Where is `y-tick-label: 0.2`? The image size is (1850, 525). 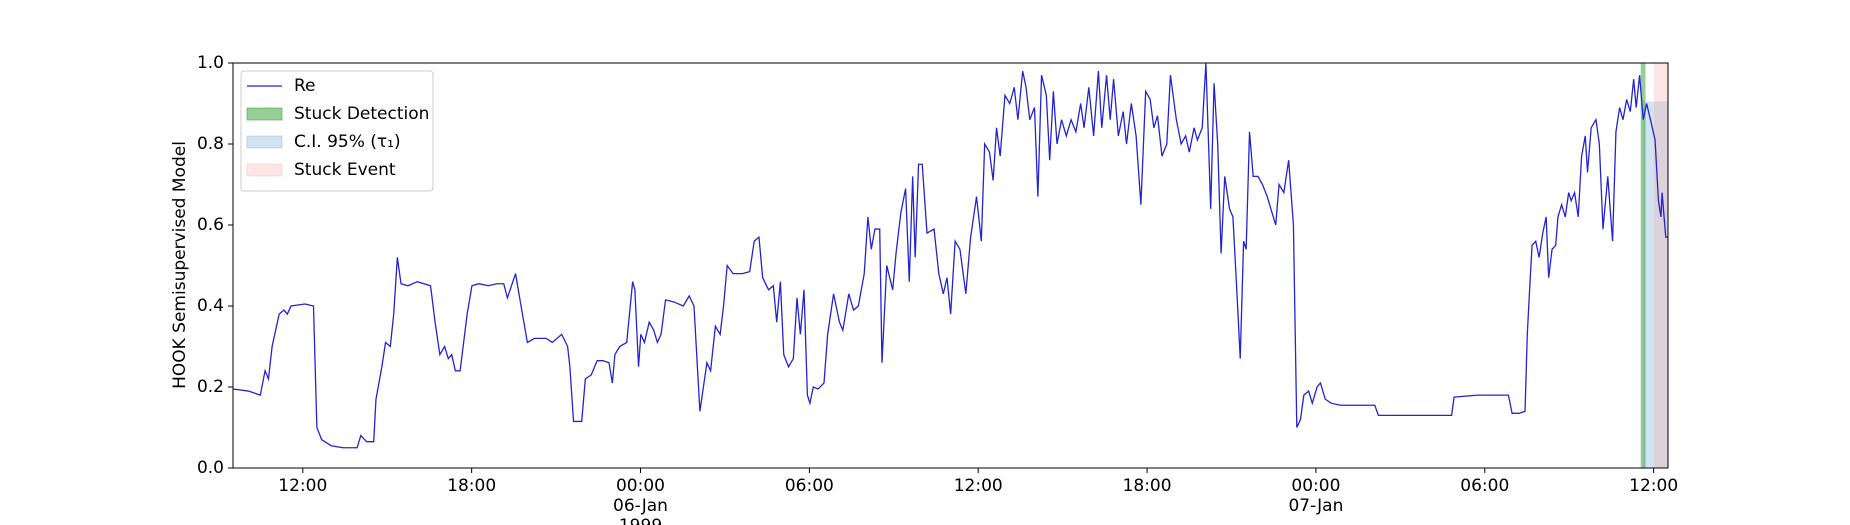 y-tick-label: 0.2 is located at coordinates (210, 387).